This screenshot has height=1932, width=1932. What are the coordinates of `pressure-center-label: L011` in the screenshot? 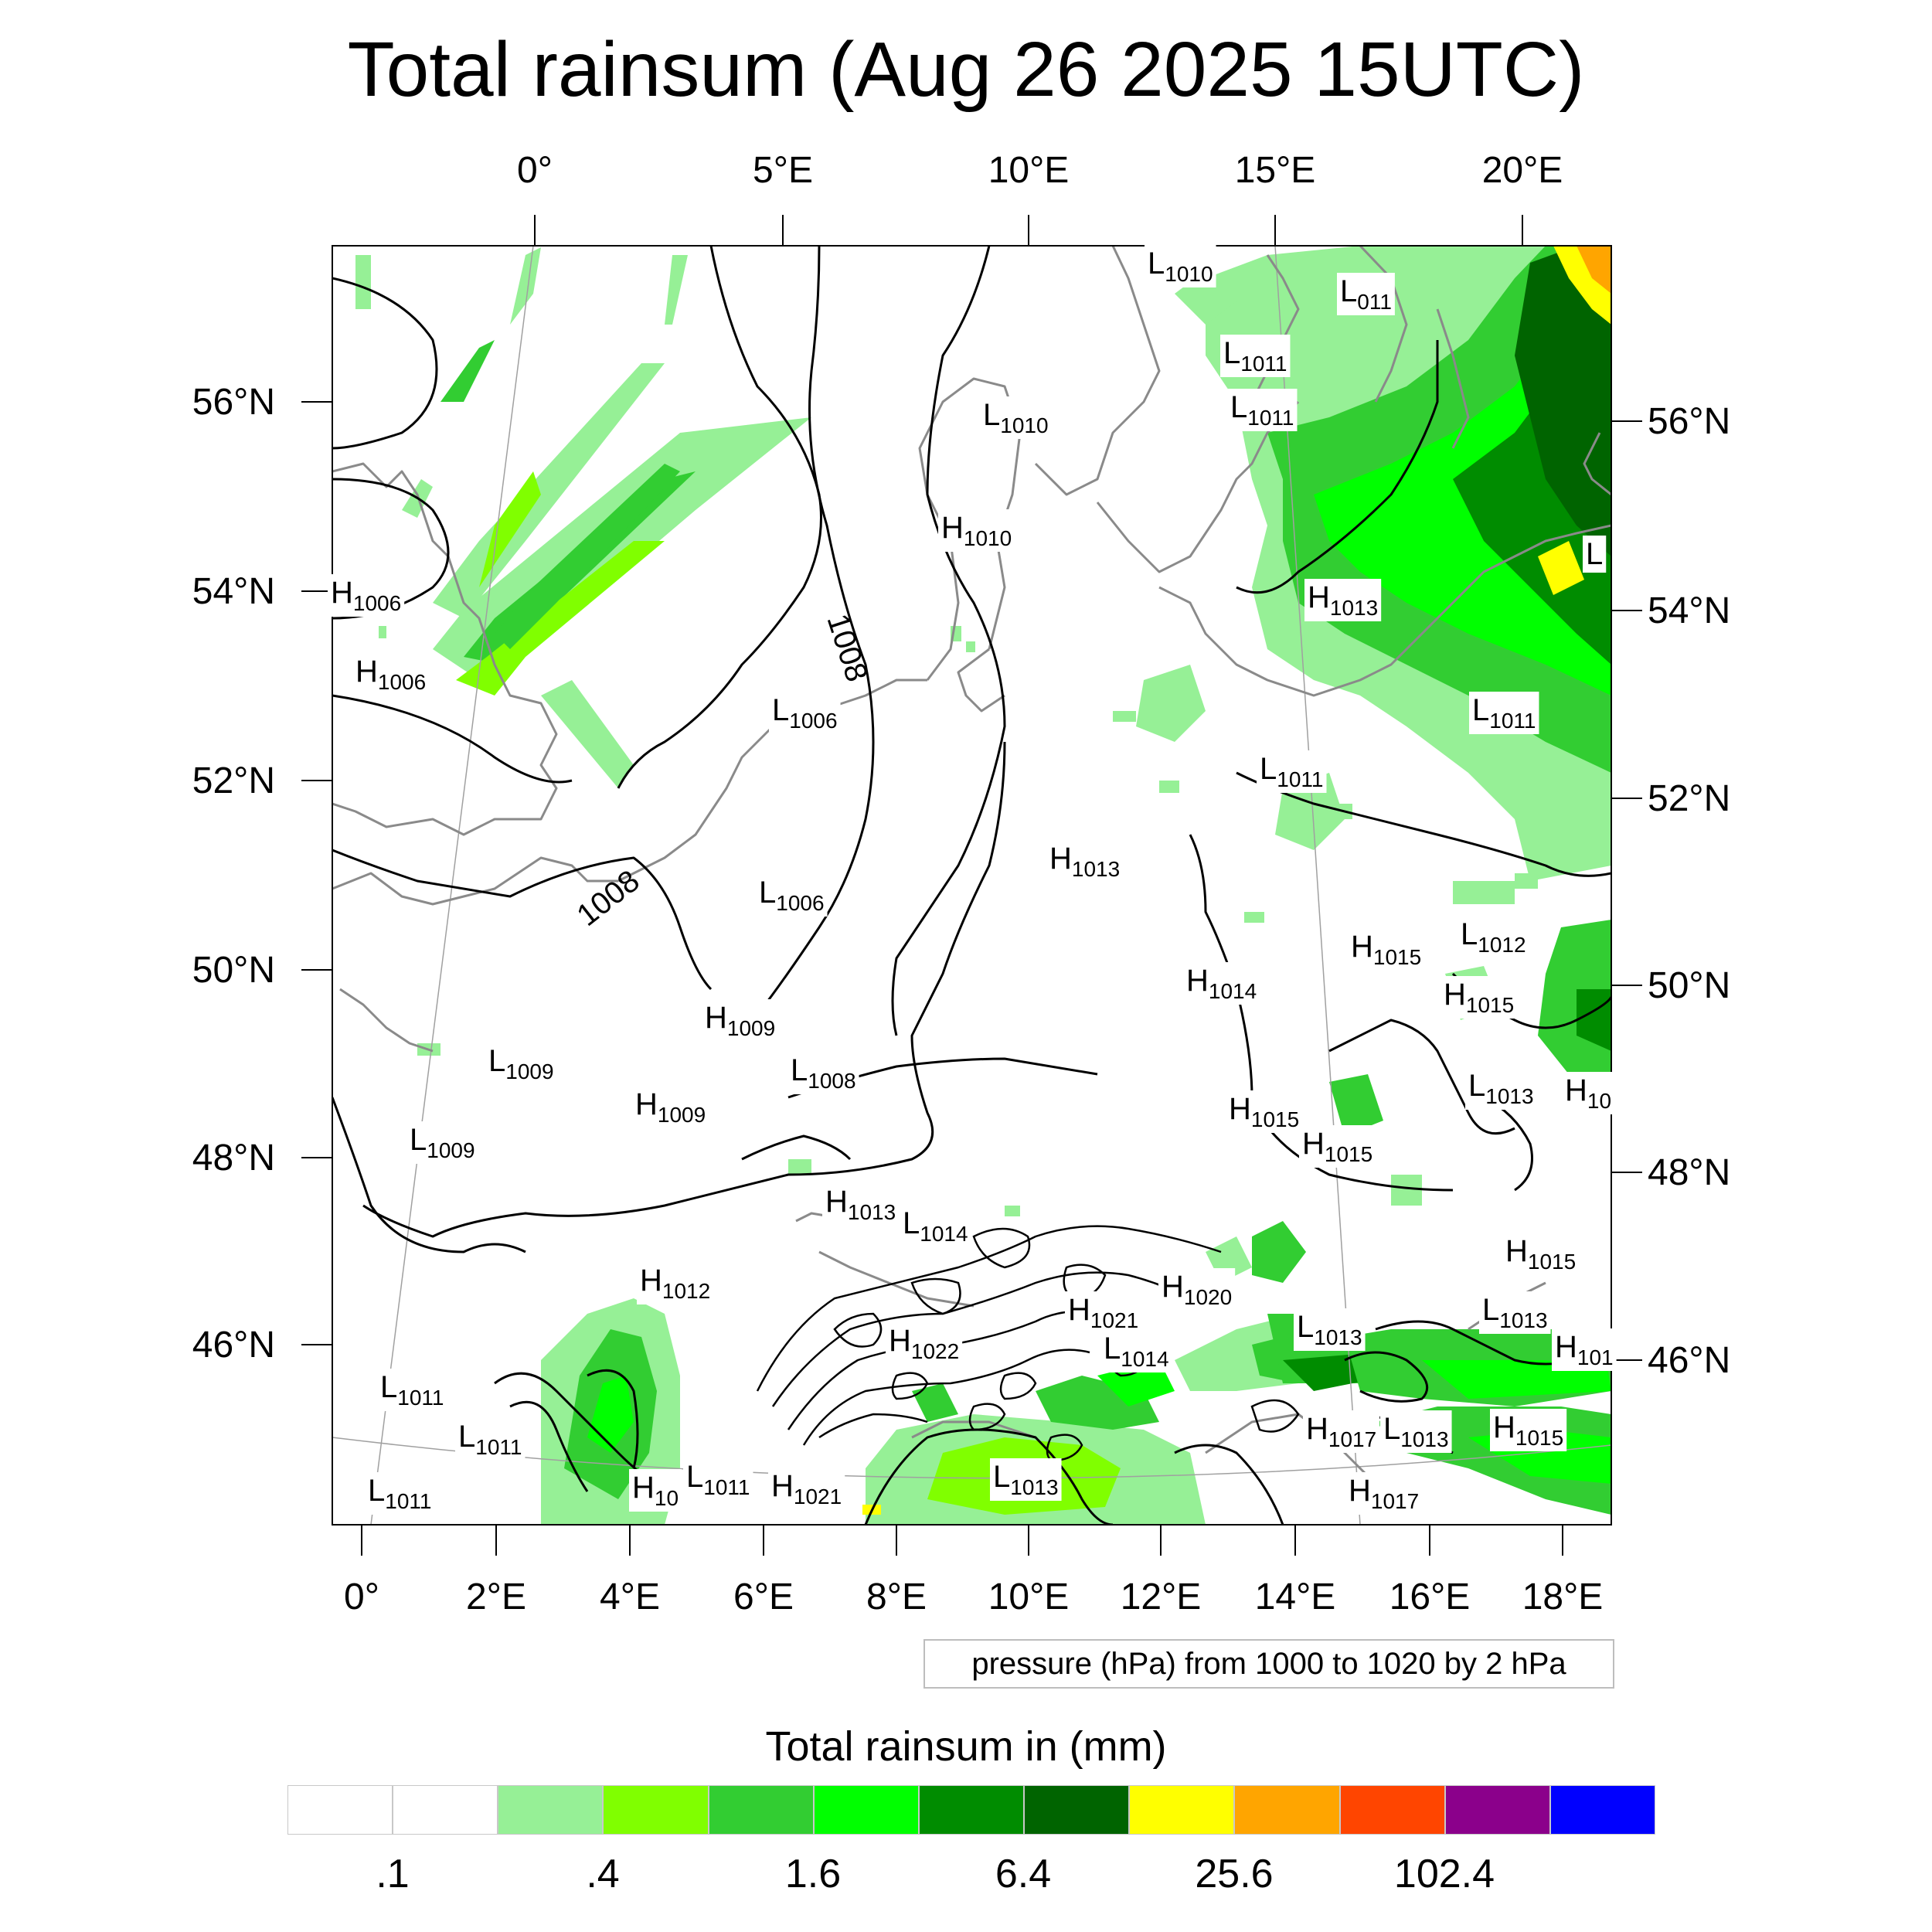 It's located at (1366, 294).